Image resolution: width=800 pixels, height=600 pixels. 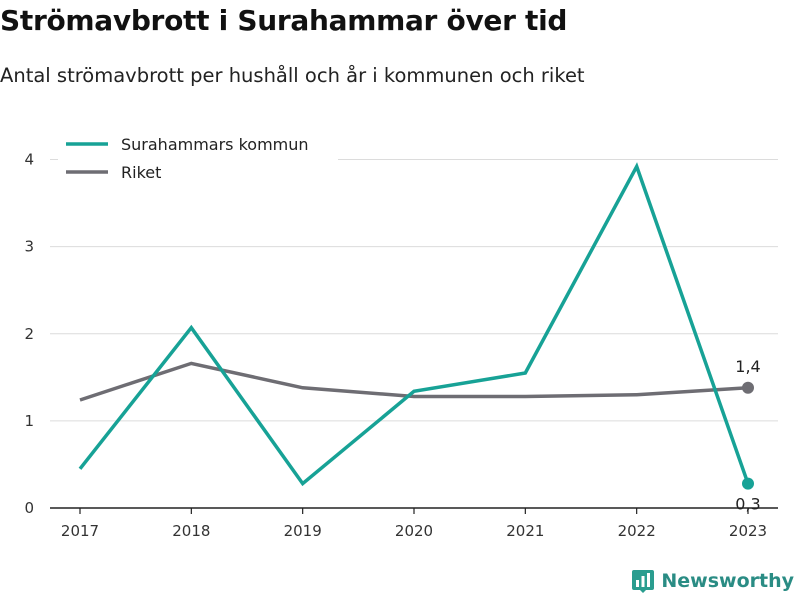 I want to click on bar-chart-logo-icon, so click(x=643, y=581).